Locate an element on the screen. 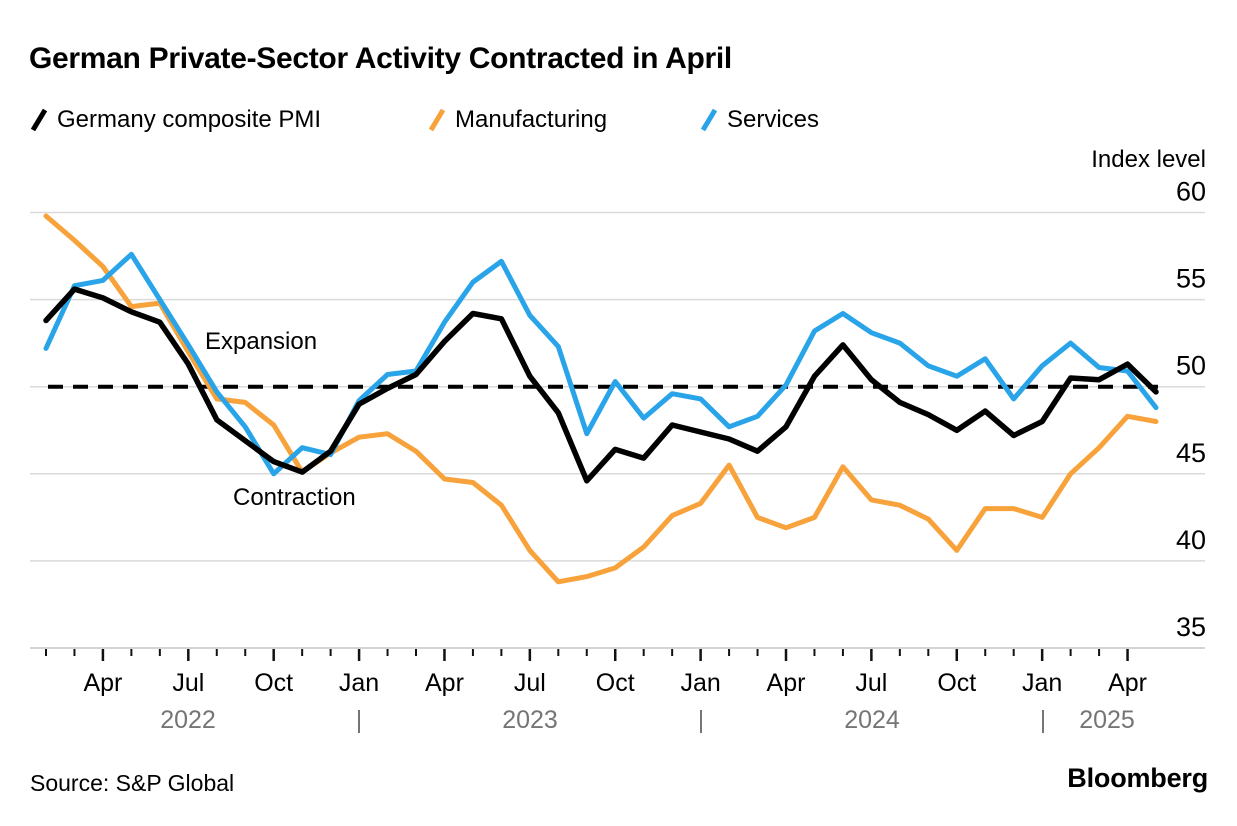 The image size is (1237, 826). y-tick-label: 60 is located at coordinates (1191, 192).